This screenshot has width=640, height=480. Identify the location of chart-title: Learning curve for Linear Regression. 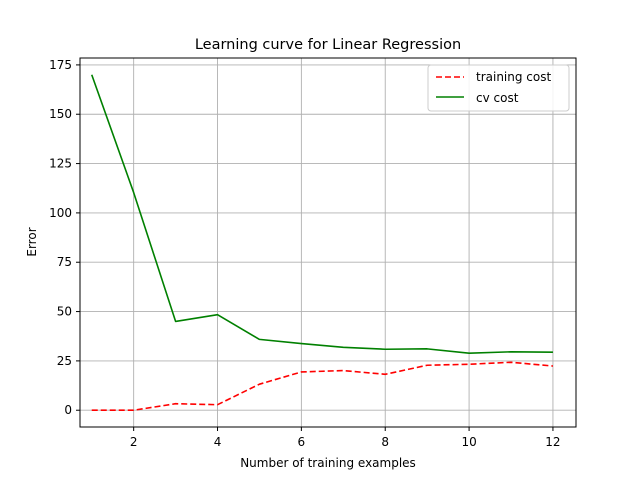
(328, 45).